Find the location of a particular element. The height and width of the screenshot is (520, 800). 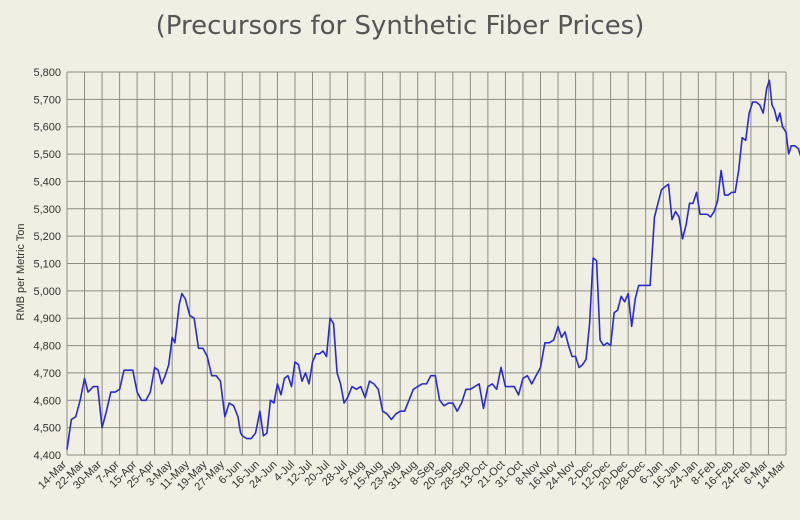

y-tick-label: 4,600 is located at coordinates (47, 401).